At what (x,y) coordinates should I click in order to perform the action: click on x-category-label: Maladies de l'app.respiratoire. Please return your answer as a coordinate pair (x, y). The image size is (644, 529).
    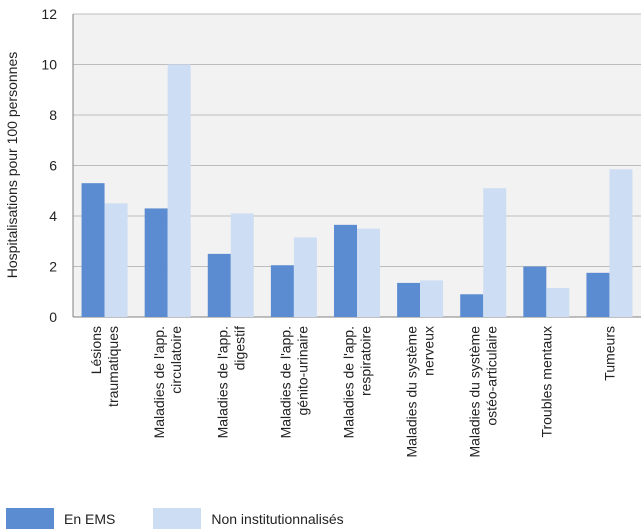
    Looking at the image, I should click on (357, 382).